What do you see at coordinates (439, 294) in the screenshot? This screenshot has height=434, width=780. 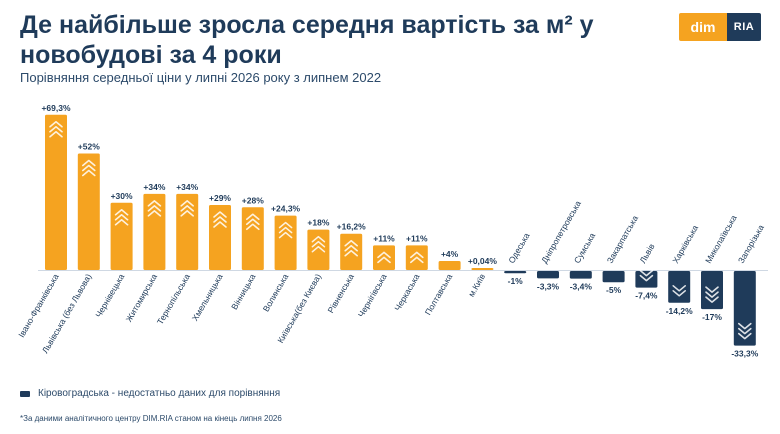 I see `category-label: Полтавська` at bounding box center [439, 294].